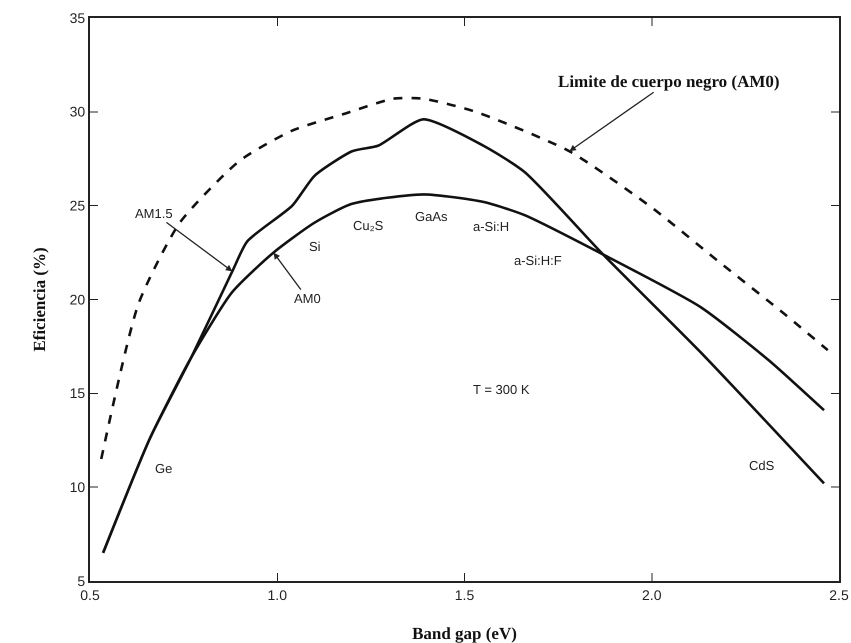 The height and width of the screenshot is (643, 851). I want to click on annotation: T = 300 K, so click(501, 389).